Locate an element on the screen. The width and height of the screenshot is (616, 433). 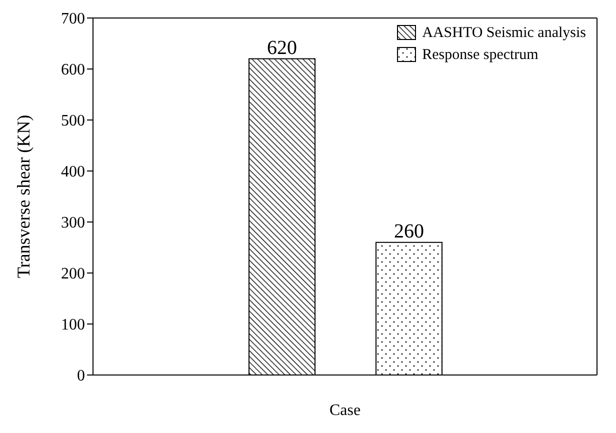
y-tick-label: 700 is located at coordinates (73, 19).